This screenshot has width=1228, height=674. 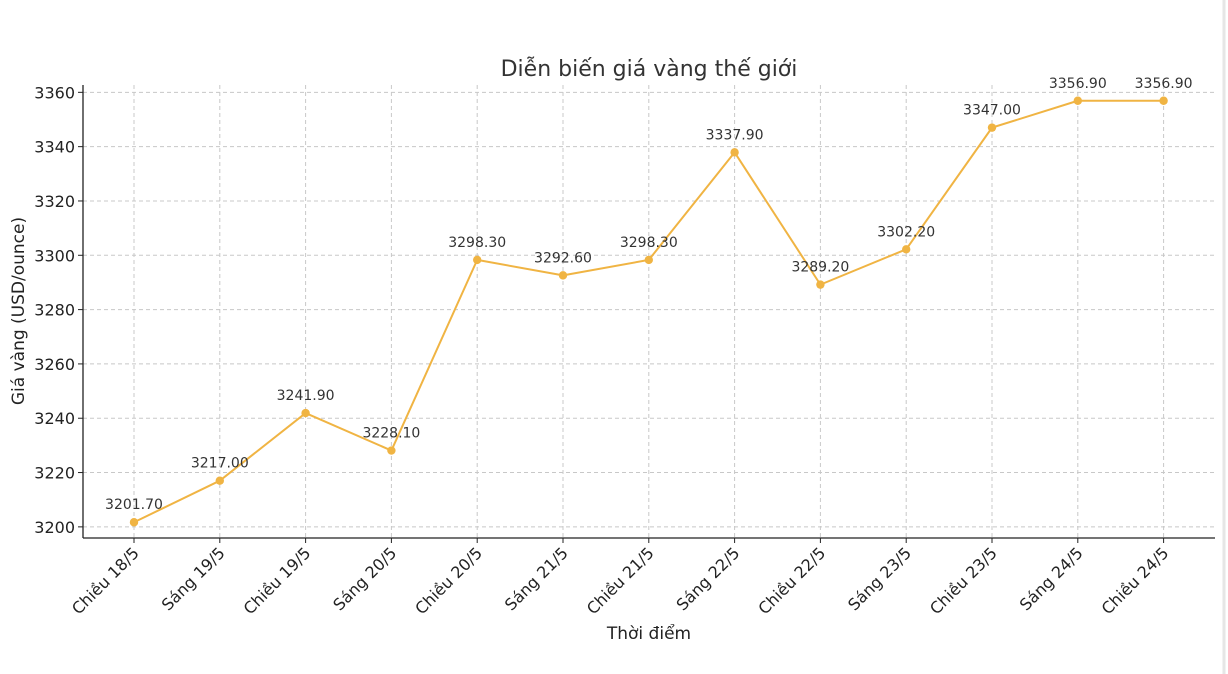 What do you see at coordinates (906, 232) in the screenshot?
I see `data-label: 3302.20` at bounding box center [906, 232].